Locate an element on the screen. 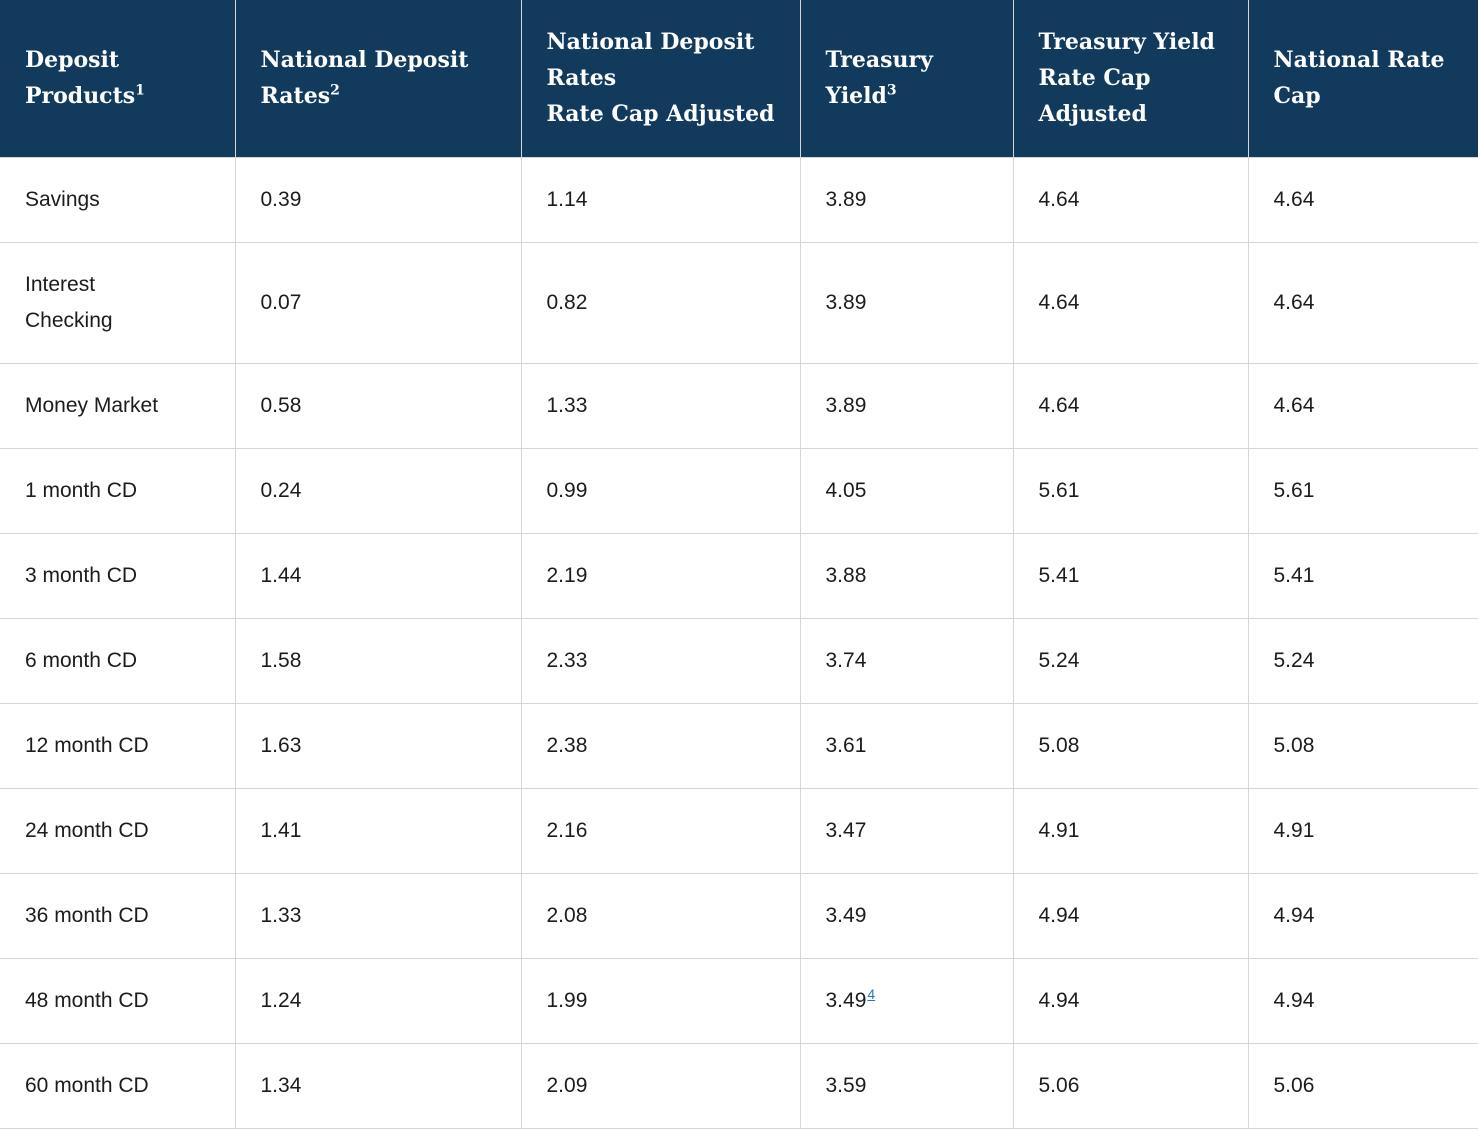 The width and height of the screenshot is (1478, 1132). product-cell: 60 month CD is located at coordinates (118, 1085).